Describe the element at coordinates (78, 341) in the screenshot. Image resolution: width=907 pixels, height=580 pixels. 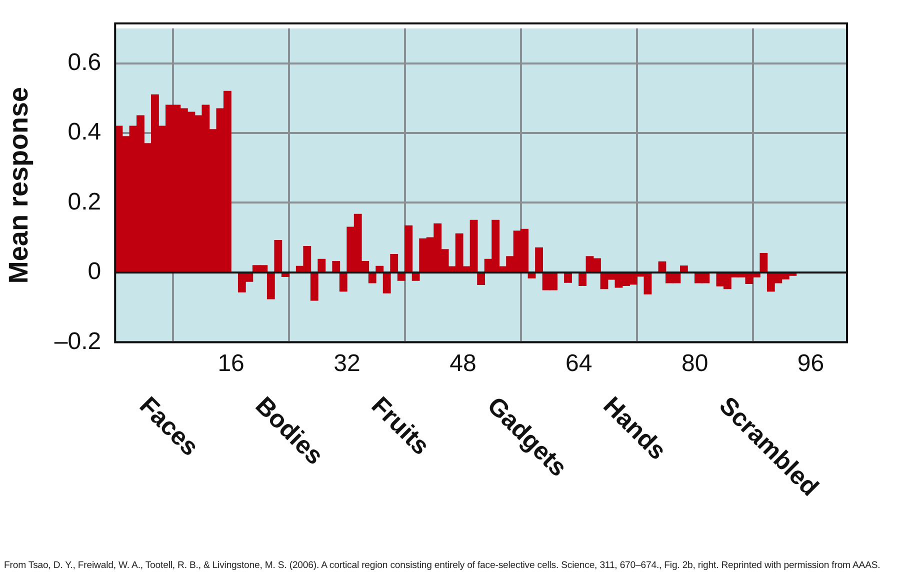
I see `y-tick-label: –0.2` at that location.